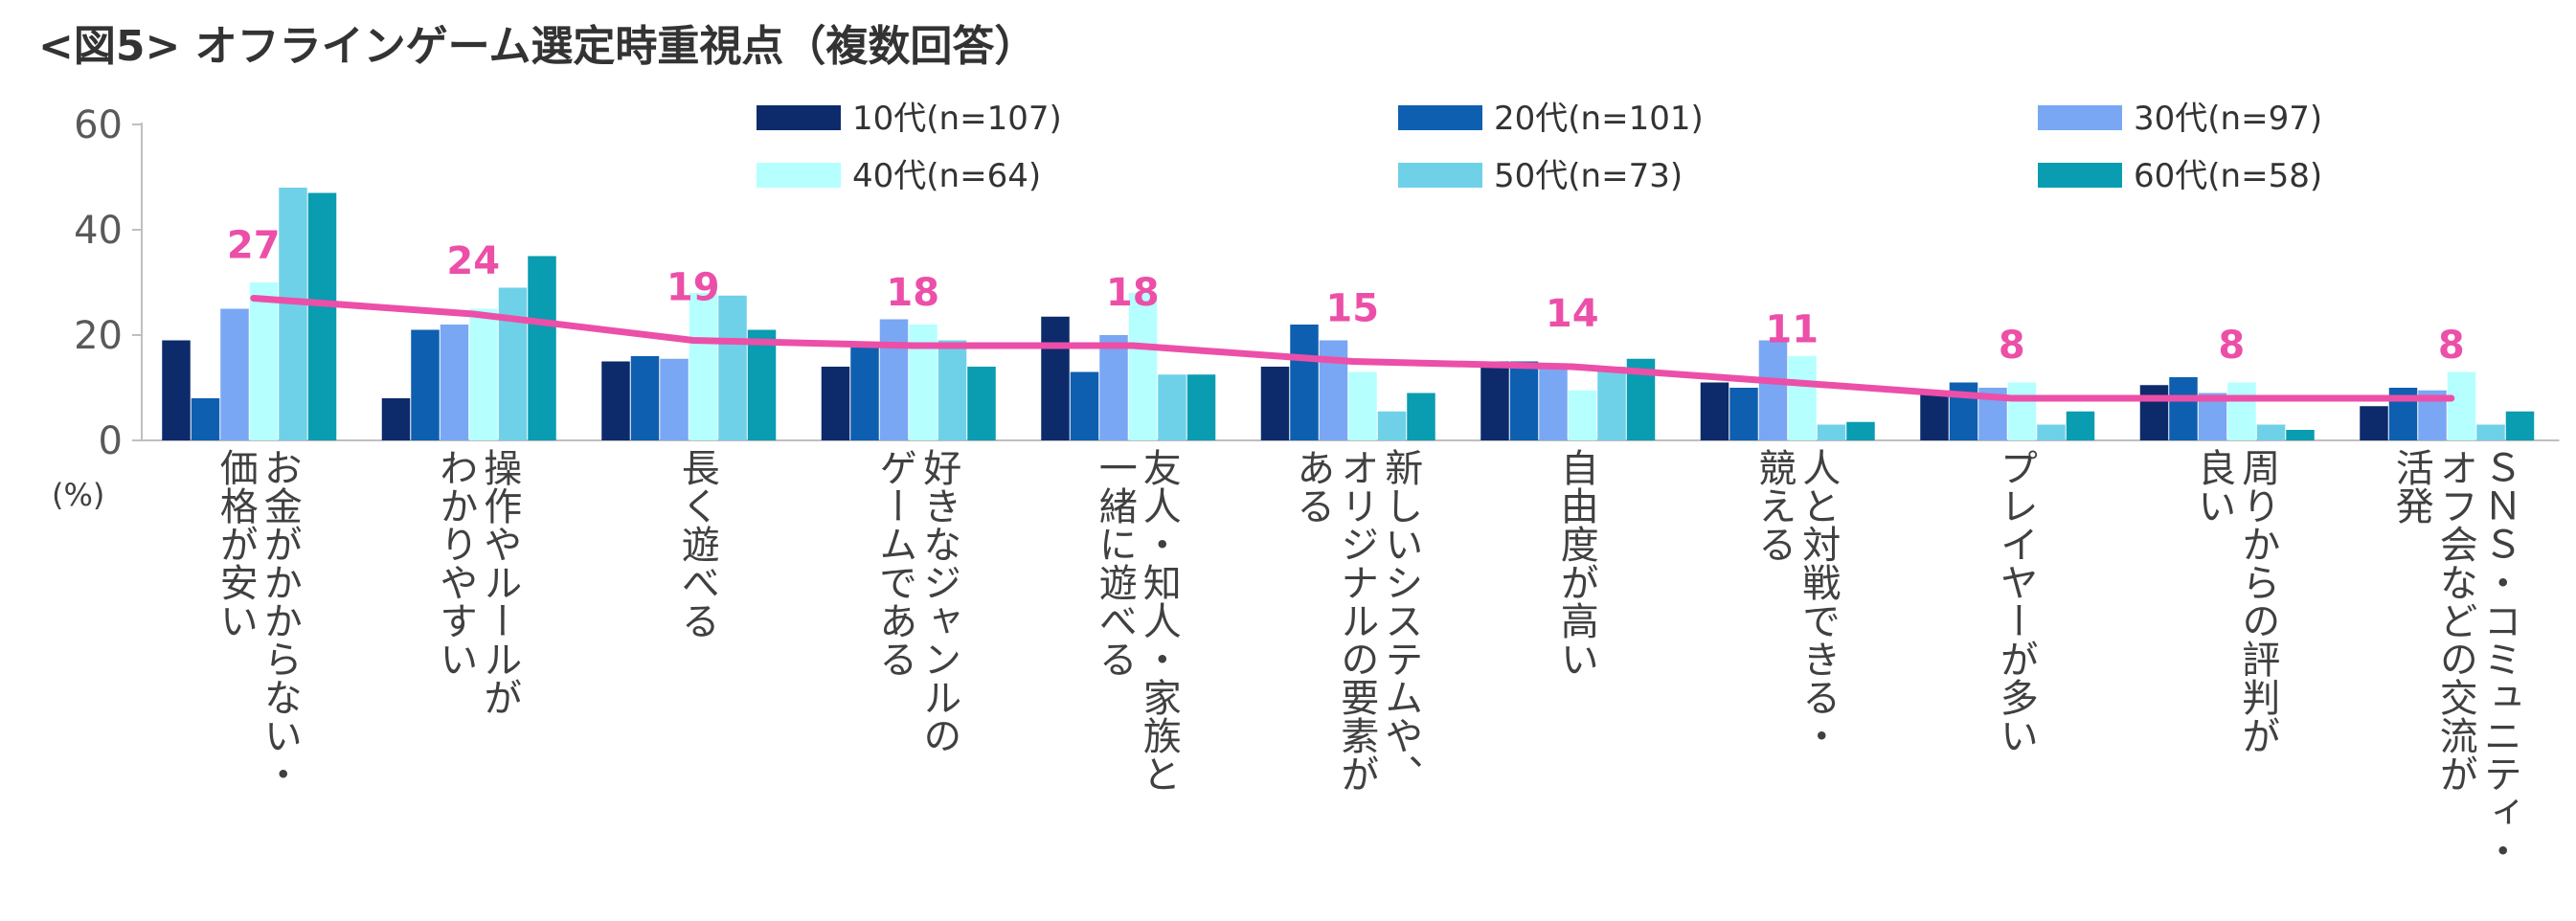  I want to click on y-tick-label: 0, so click(111, 441).